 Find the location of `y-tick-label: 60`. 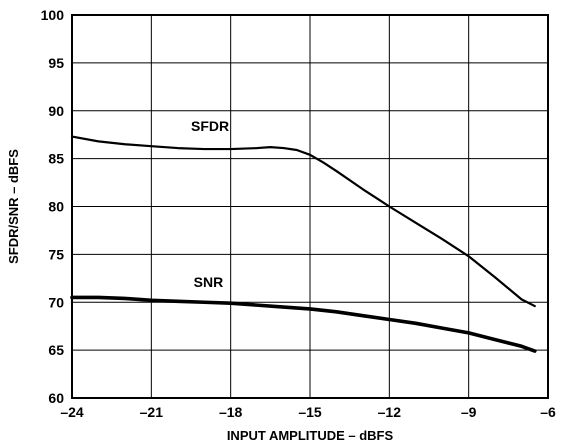

y-tick-label: 60 is located at coordinates (56, 398).